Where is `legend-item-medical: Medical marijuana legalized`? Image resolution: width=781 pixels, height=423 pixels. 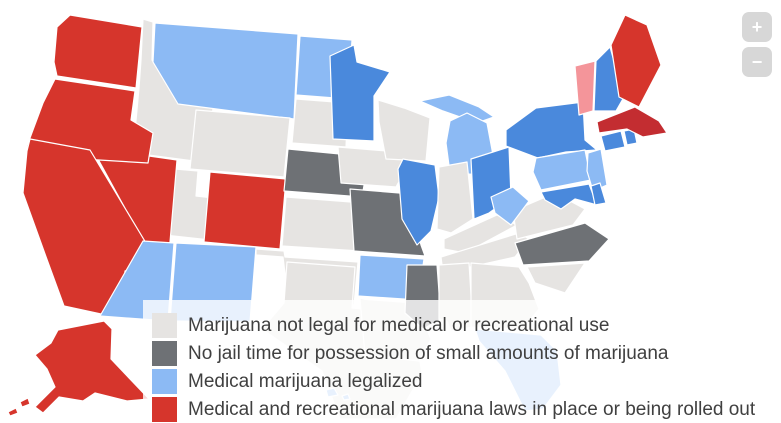 legend-item-medical: Medical marijuana legalized is located at coordinates (466, 381).